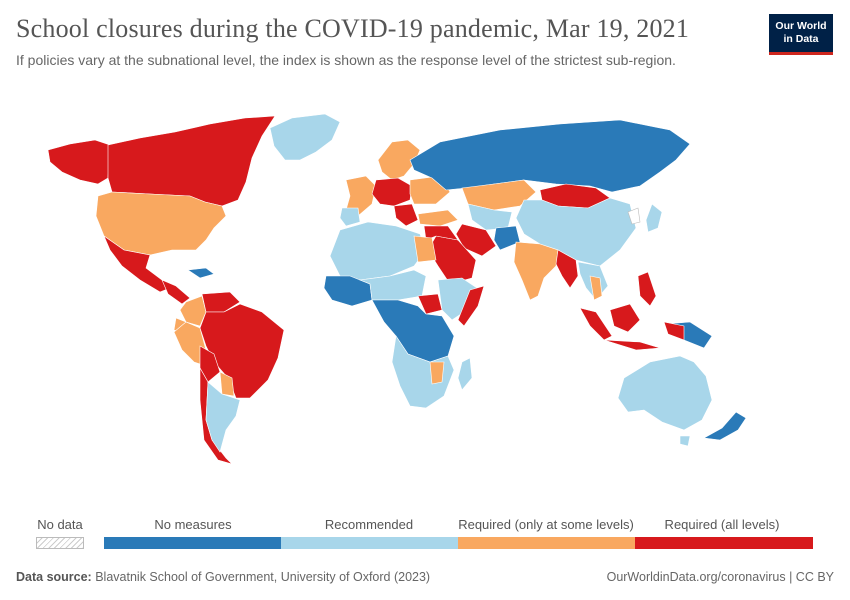  I want to click on region-alaska, so click(79, 162).